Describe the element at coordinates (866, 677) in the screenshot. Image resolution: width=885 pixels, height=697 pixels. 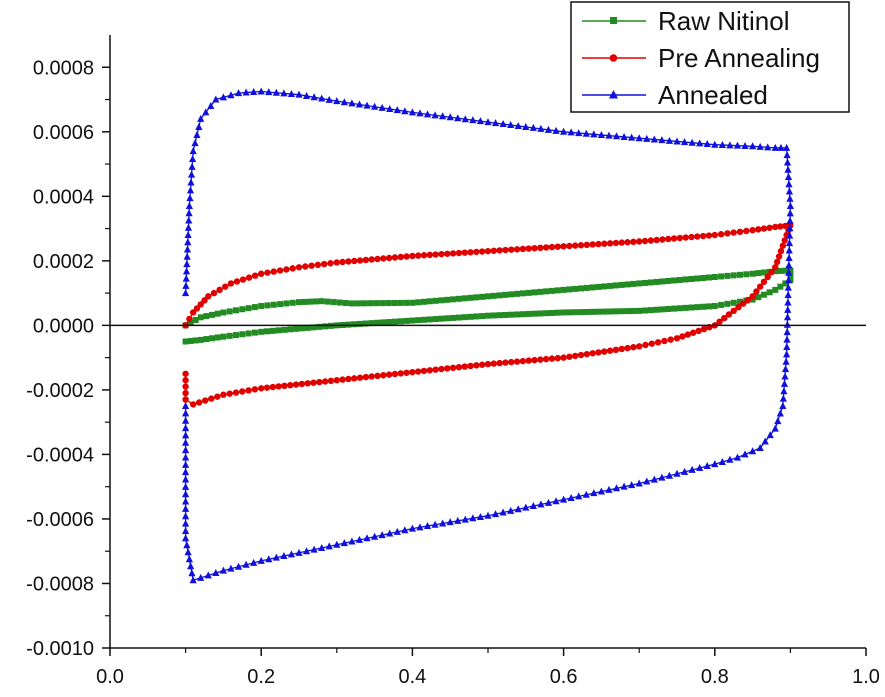
I see `x-tick-label: 1.0` at that location.